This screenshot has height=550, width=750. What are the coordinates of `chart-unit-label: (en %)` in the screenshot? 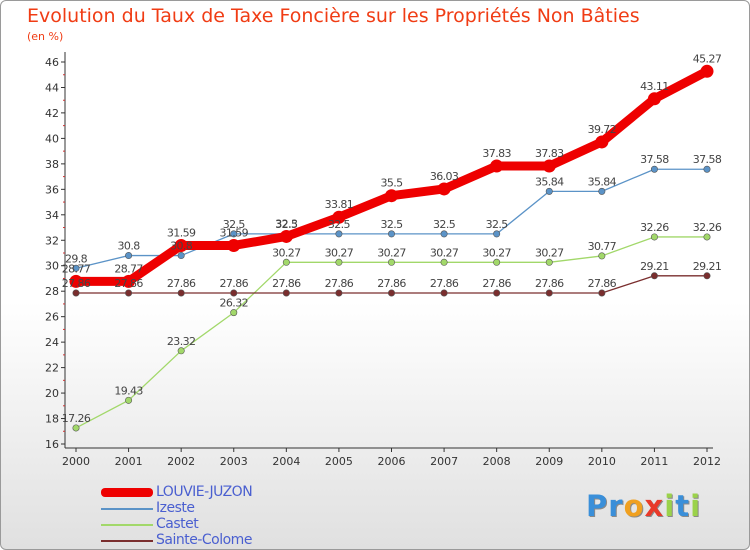 It's located at (45, 36).